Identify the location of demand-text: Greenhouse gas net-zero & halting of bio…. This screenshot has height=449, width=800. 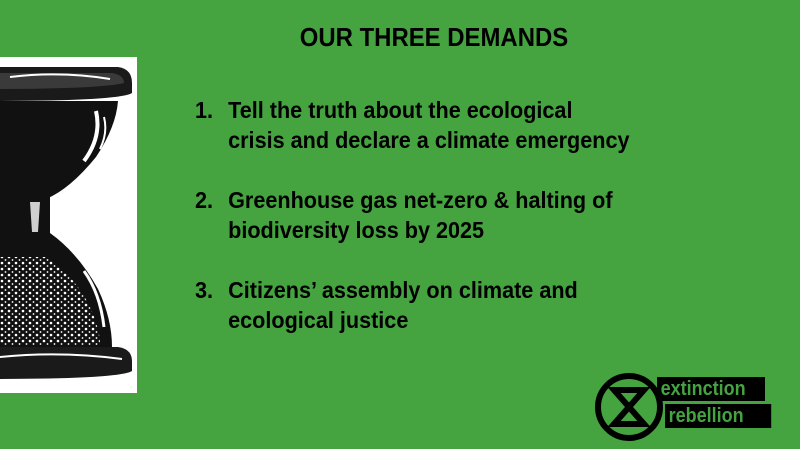
(420, 215).